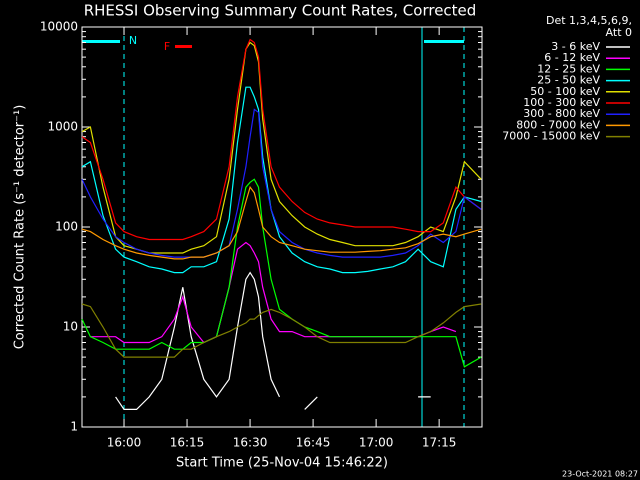 The width and height of the screenshot is (640, 480). Describe the element at coordinates (74, 427) in the screenshot. I see `y-tick-label: 1` at that location.